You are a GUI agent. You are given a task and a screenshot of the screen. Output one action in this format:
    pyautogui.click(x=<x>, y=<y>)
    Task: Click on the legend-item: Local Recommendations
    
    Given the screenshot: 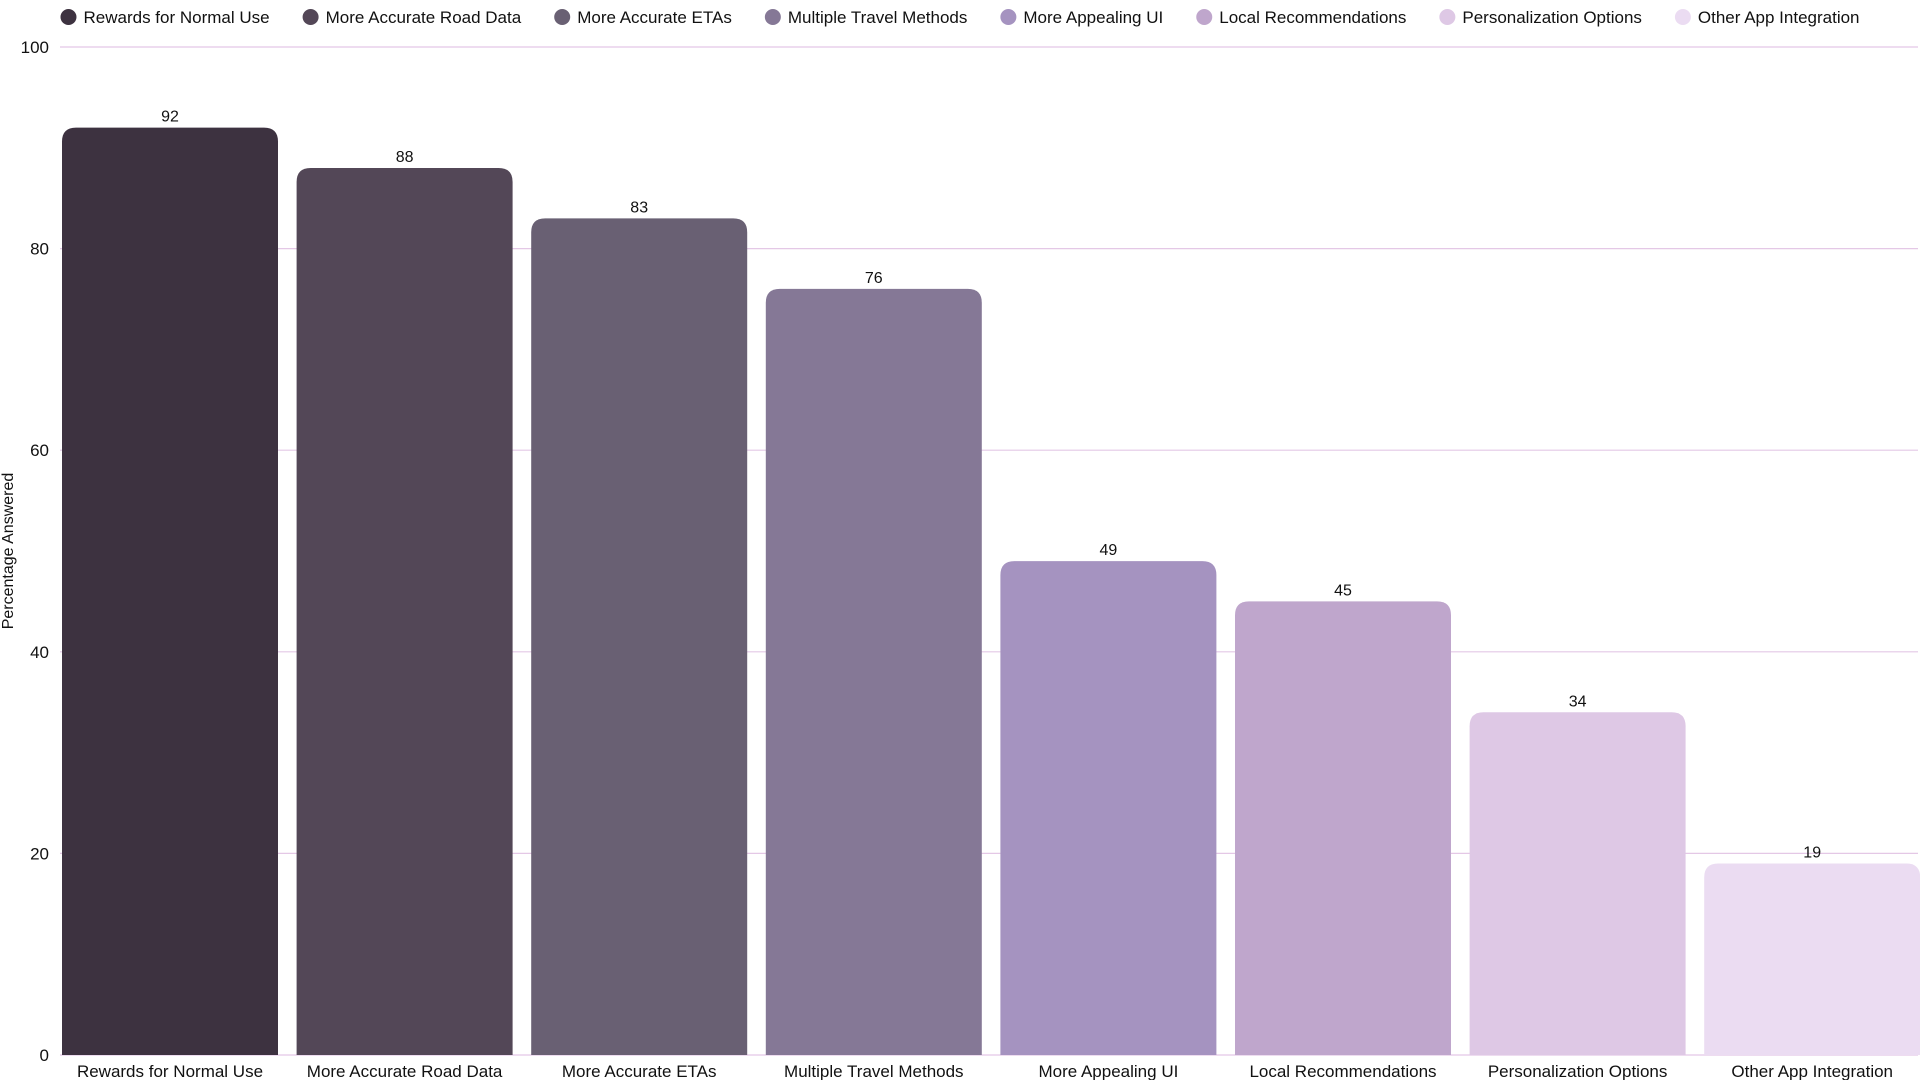 What is the action you would take?
    pyautogui.click(x=1301, y=17)
    